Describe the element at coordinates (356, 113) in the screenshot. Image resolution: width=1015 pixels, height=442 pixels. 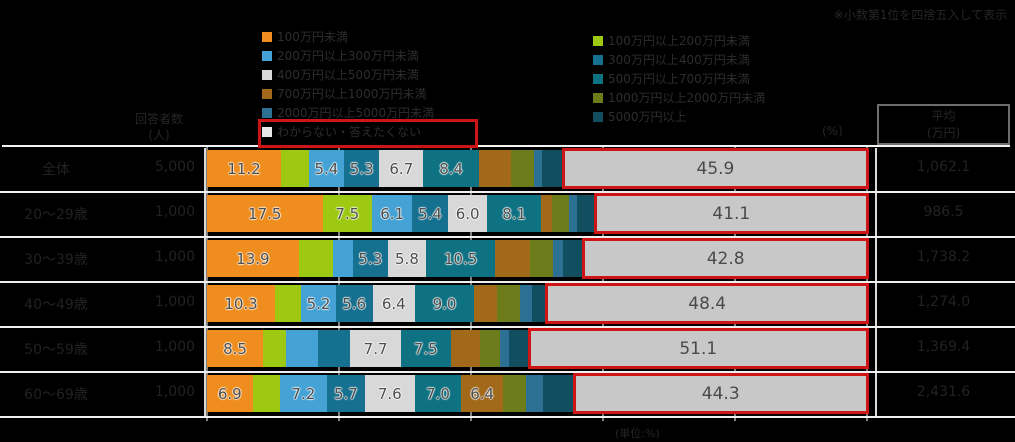
I see `legend-label: 2000万円以上5000万円未満` at that location.